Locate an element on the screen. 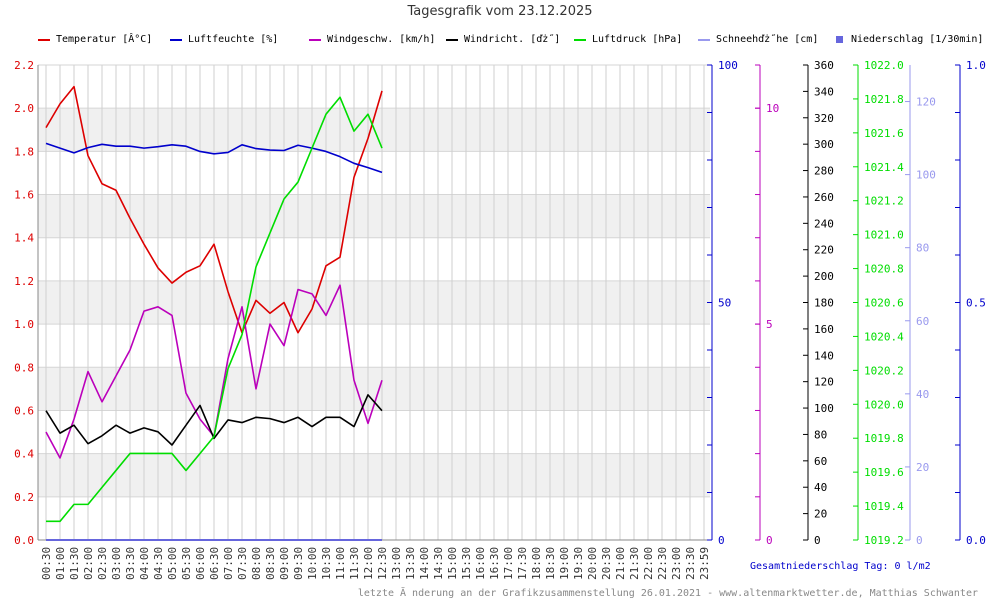  y-tick-label-temp: 0.2 is located at coordinates (24, 497).